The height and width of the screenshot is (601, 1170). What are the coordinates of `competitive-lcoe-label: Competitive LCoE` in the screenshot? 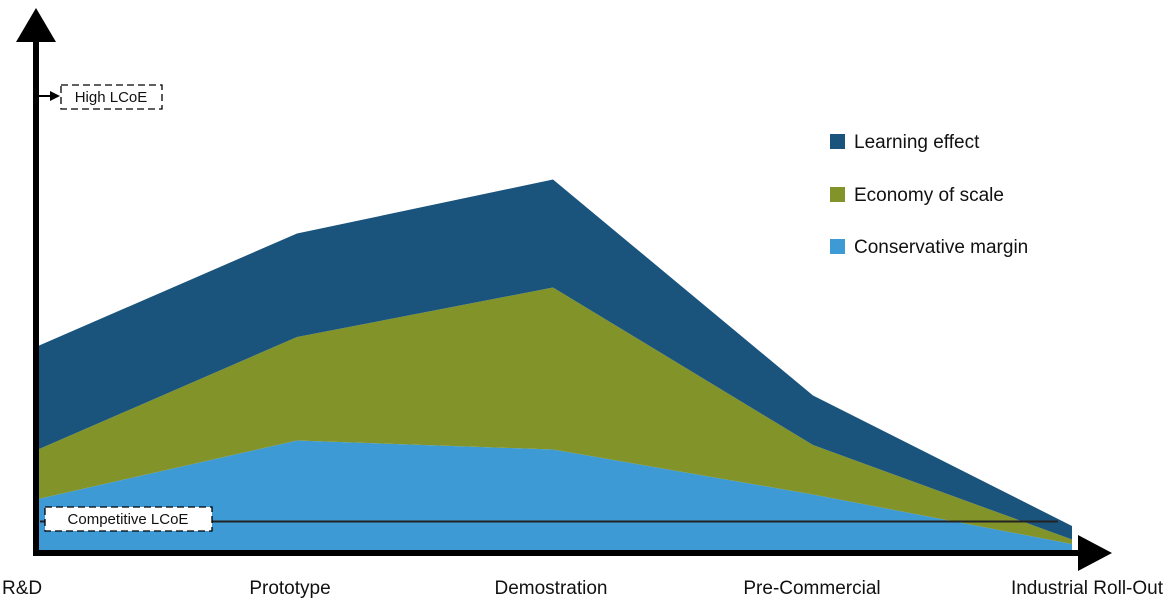 It's located at (128, 519).